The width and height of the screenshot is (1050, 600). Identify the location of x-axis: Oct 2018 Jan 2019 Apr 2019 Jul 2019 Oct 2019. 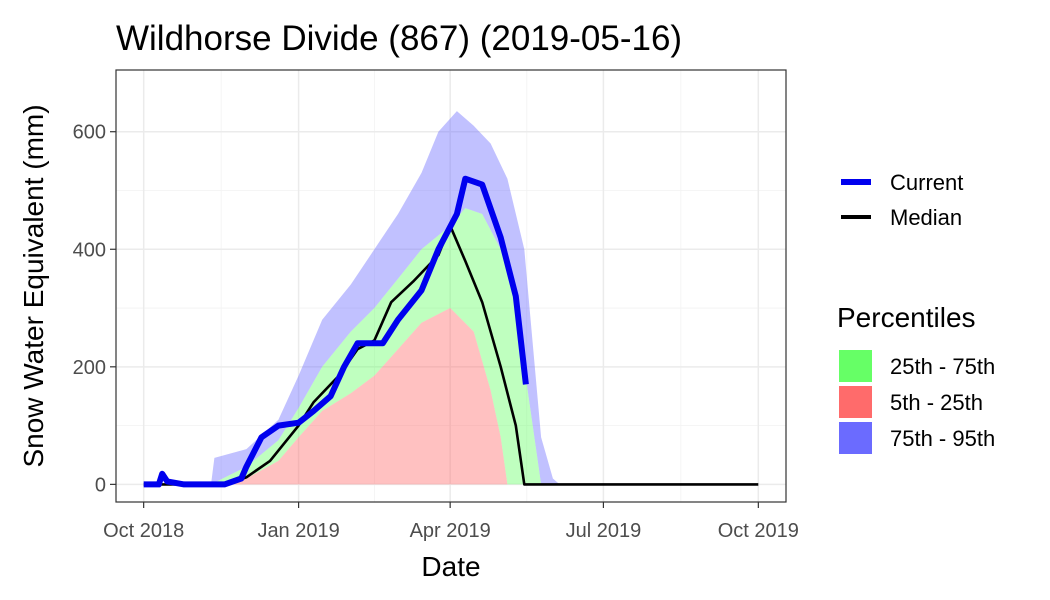
(451, 522).